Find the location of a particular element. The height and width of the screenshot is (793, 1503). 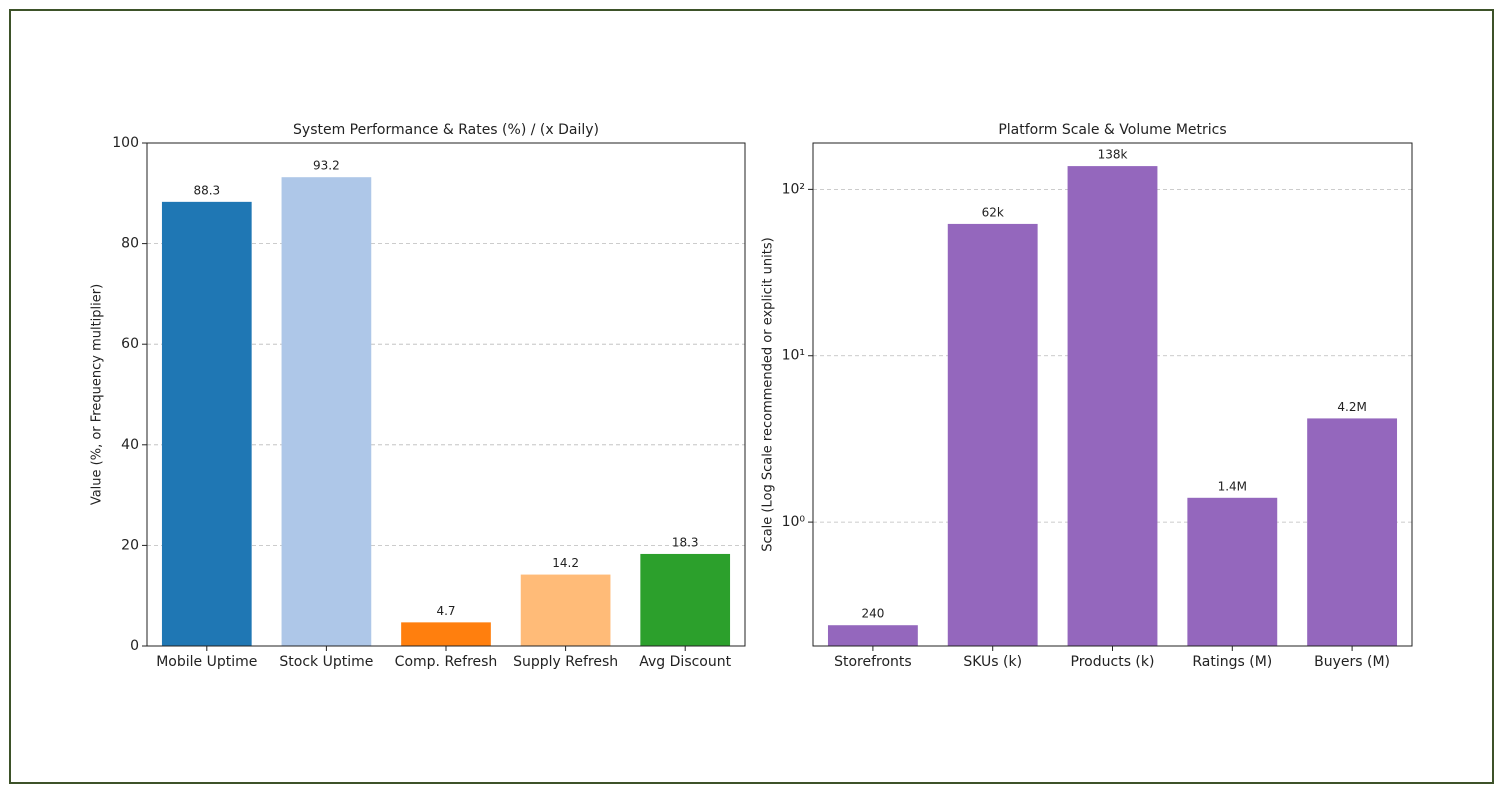

value-label: 240 is located at coordinates (872, 614).